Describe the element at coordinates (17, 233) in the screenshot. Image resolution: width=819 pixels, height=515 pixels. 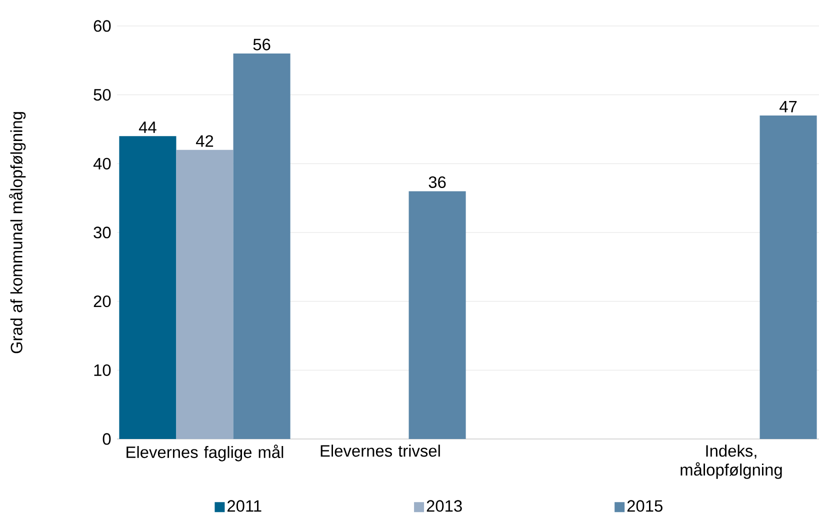
I see `y-axis-title: Grad af kommunal målopfølgning` at that location.